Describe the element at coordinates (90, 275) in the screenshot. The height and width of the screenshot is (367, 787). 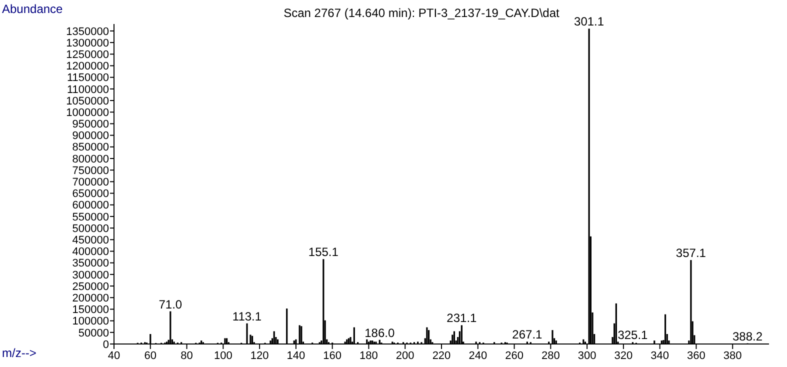
I see `y-tick-label: 300000` at that location.